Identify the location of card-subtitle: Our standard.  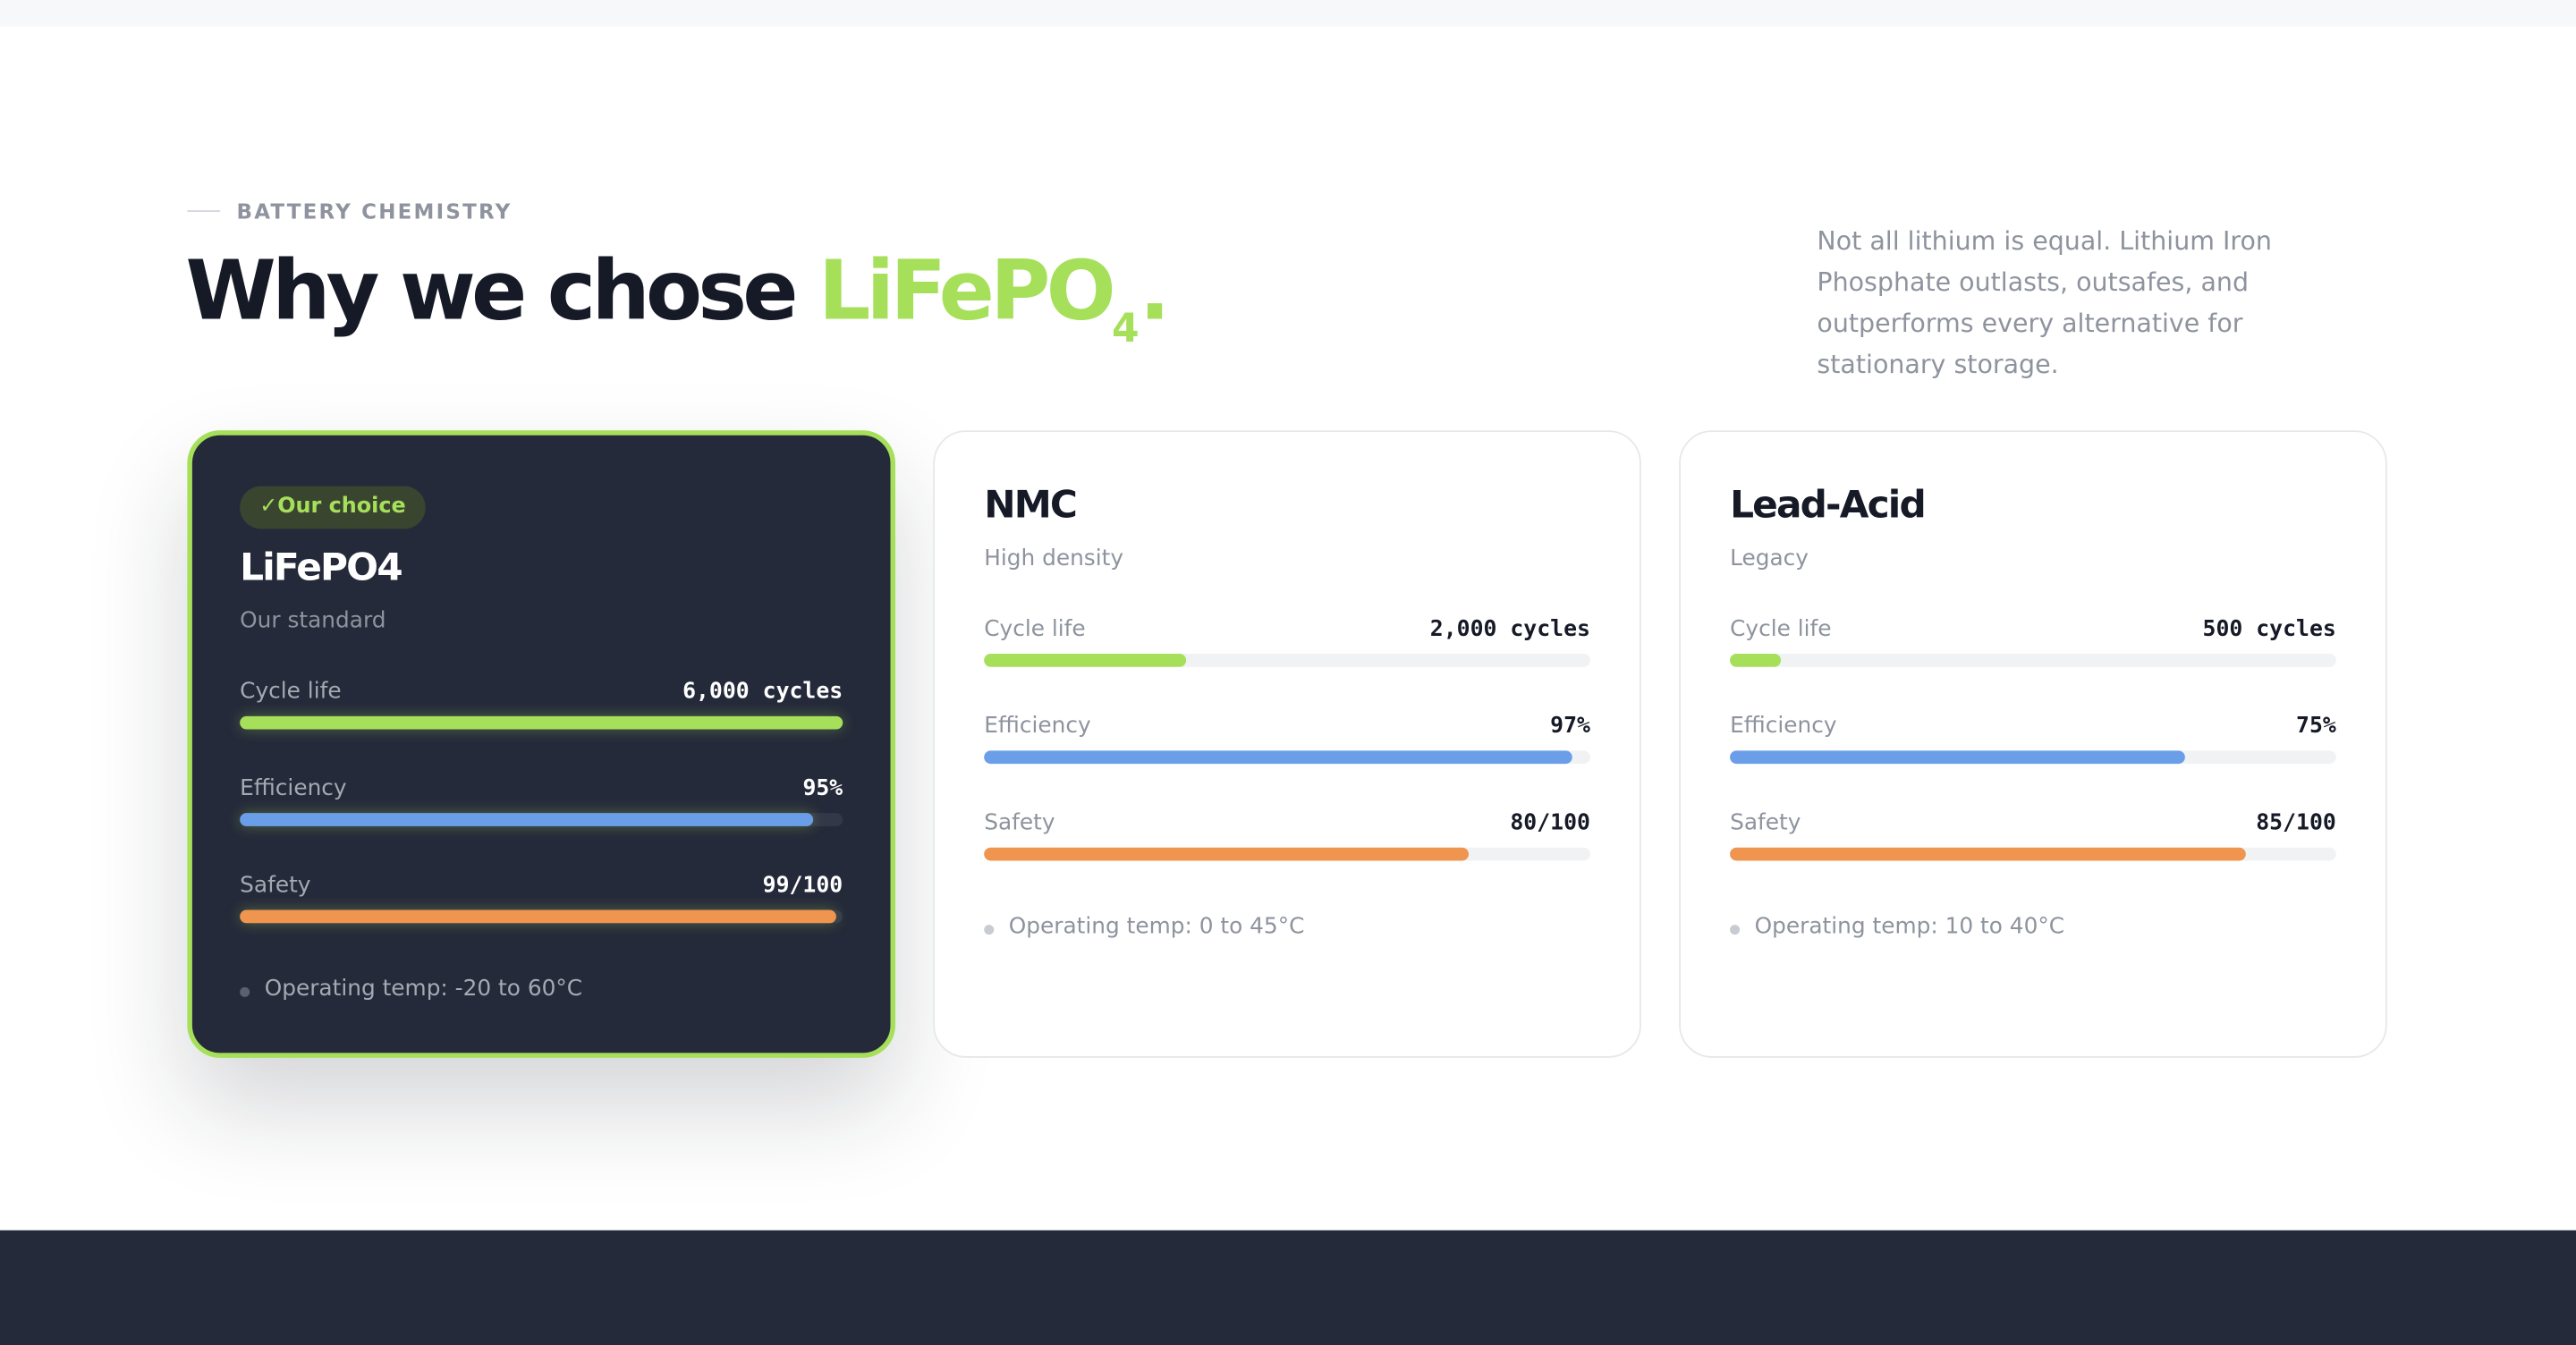
(313, 620).